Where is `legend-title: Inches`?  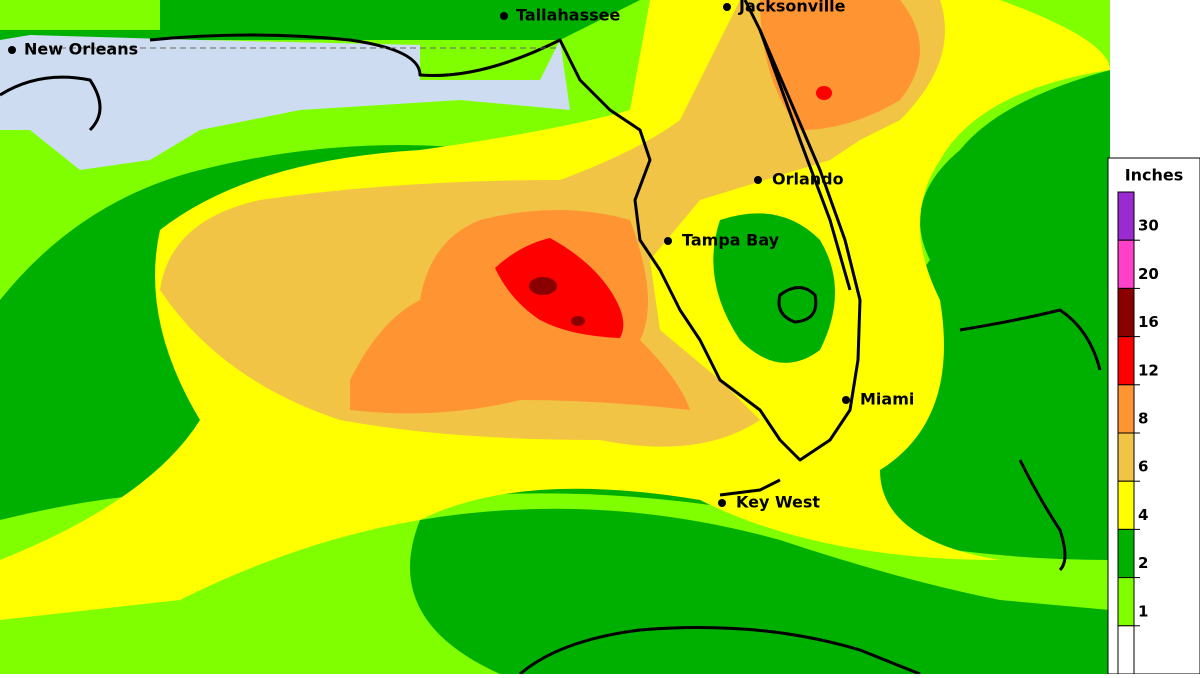
legend-title: Inches is located at coordinates (1154, 175).